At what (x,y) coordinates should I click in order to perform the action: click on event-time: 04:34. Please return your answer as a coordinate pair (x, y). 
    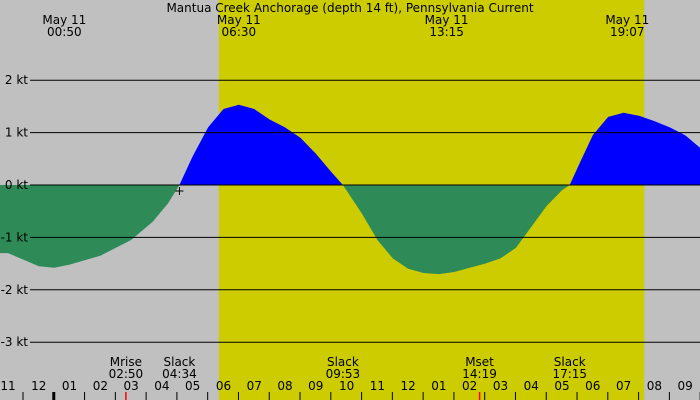
    Looking at the image, I should click on (179, 374).